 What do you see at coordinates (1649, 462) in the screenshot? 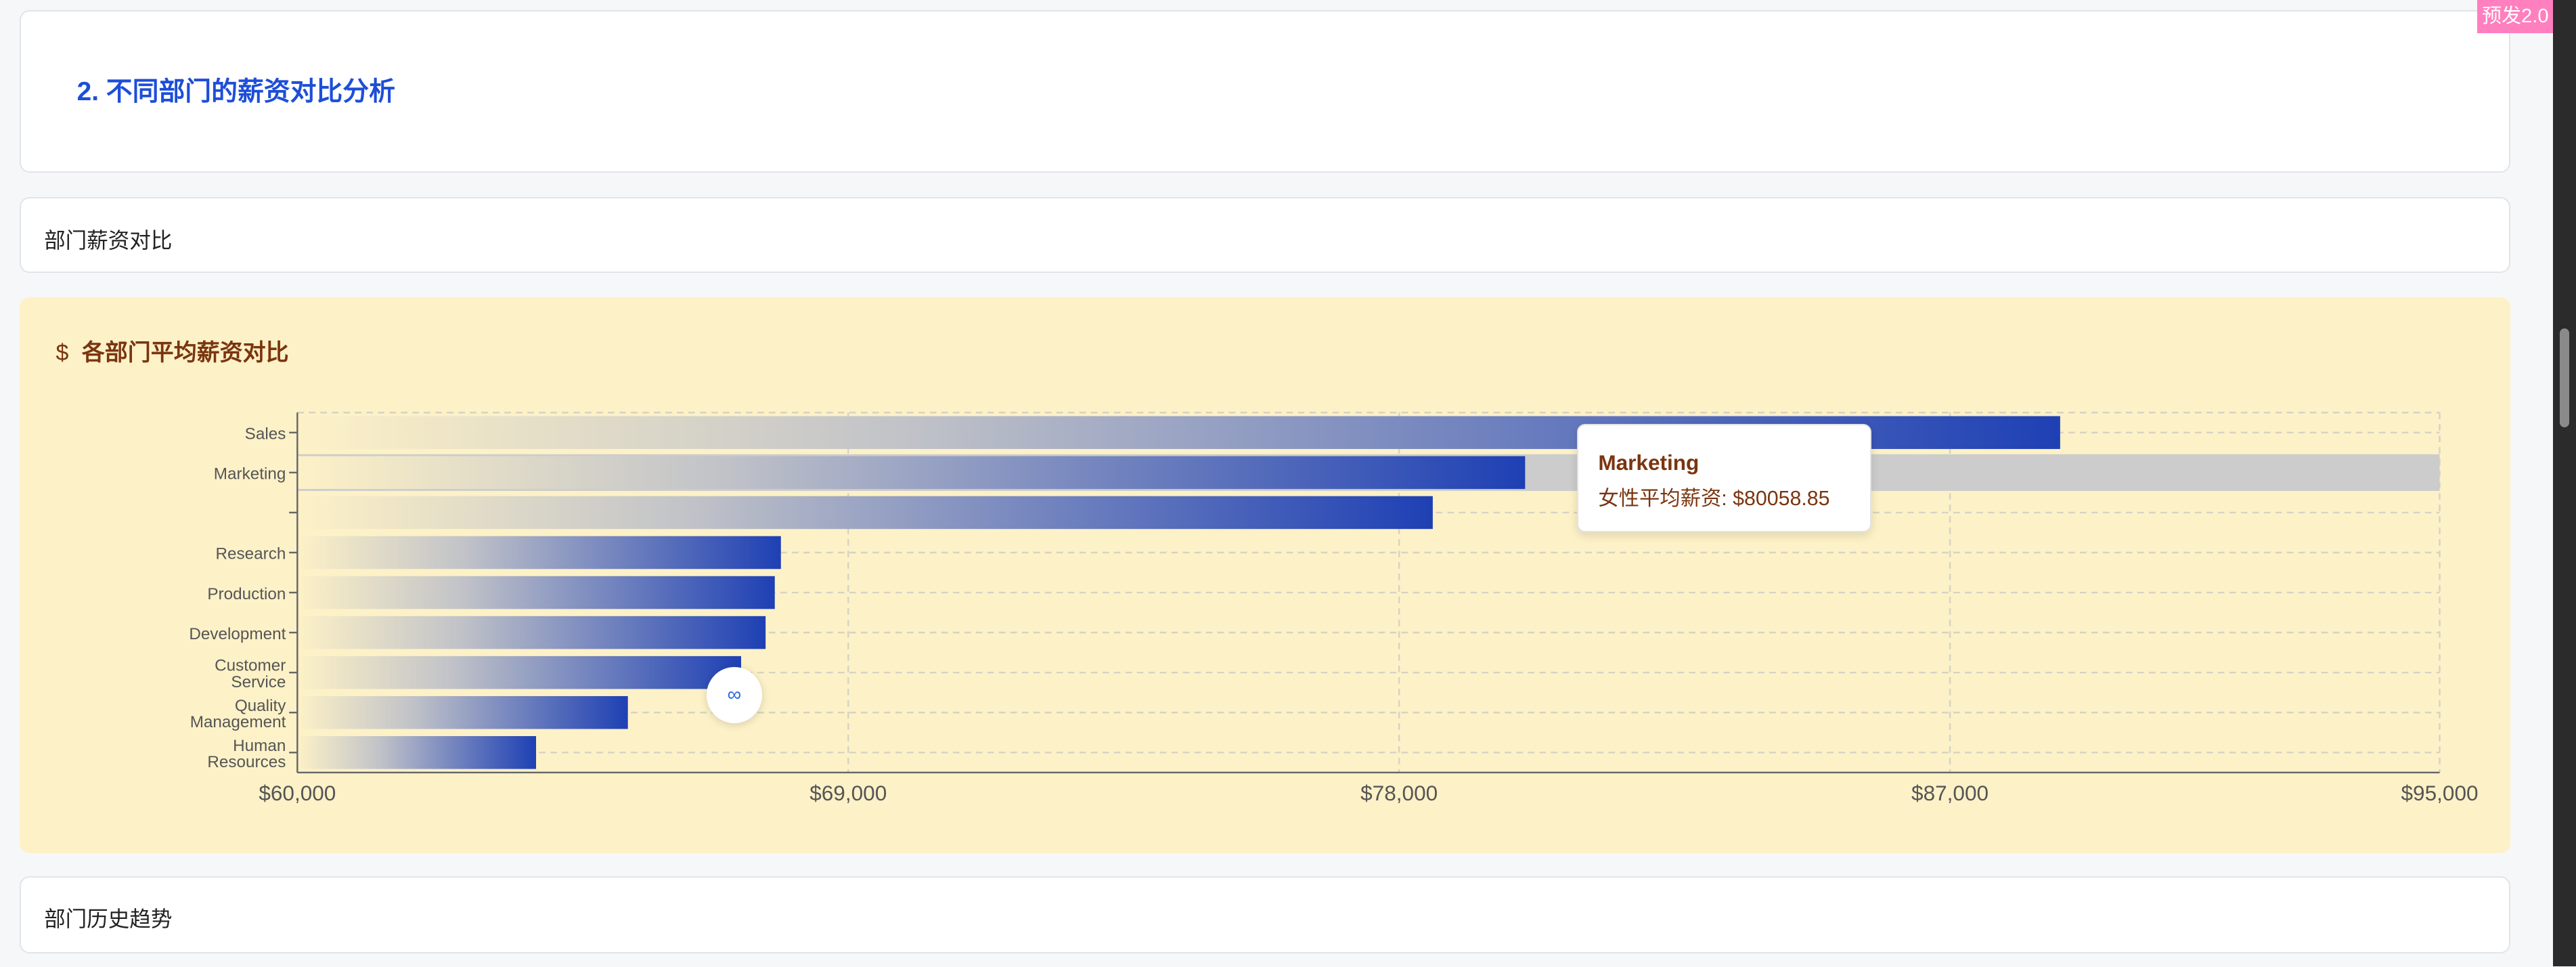
I see `tooltip-category: Marketing` at bounding box center [1649, 462].